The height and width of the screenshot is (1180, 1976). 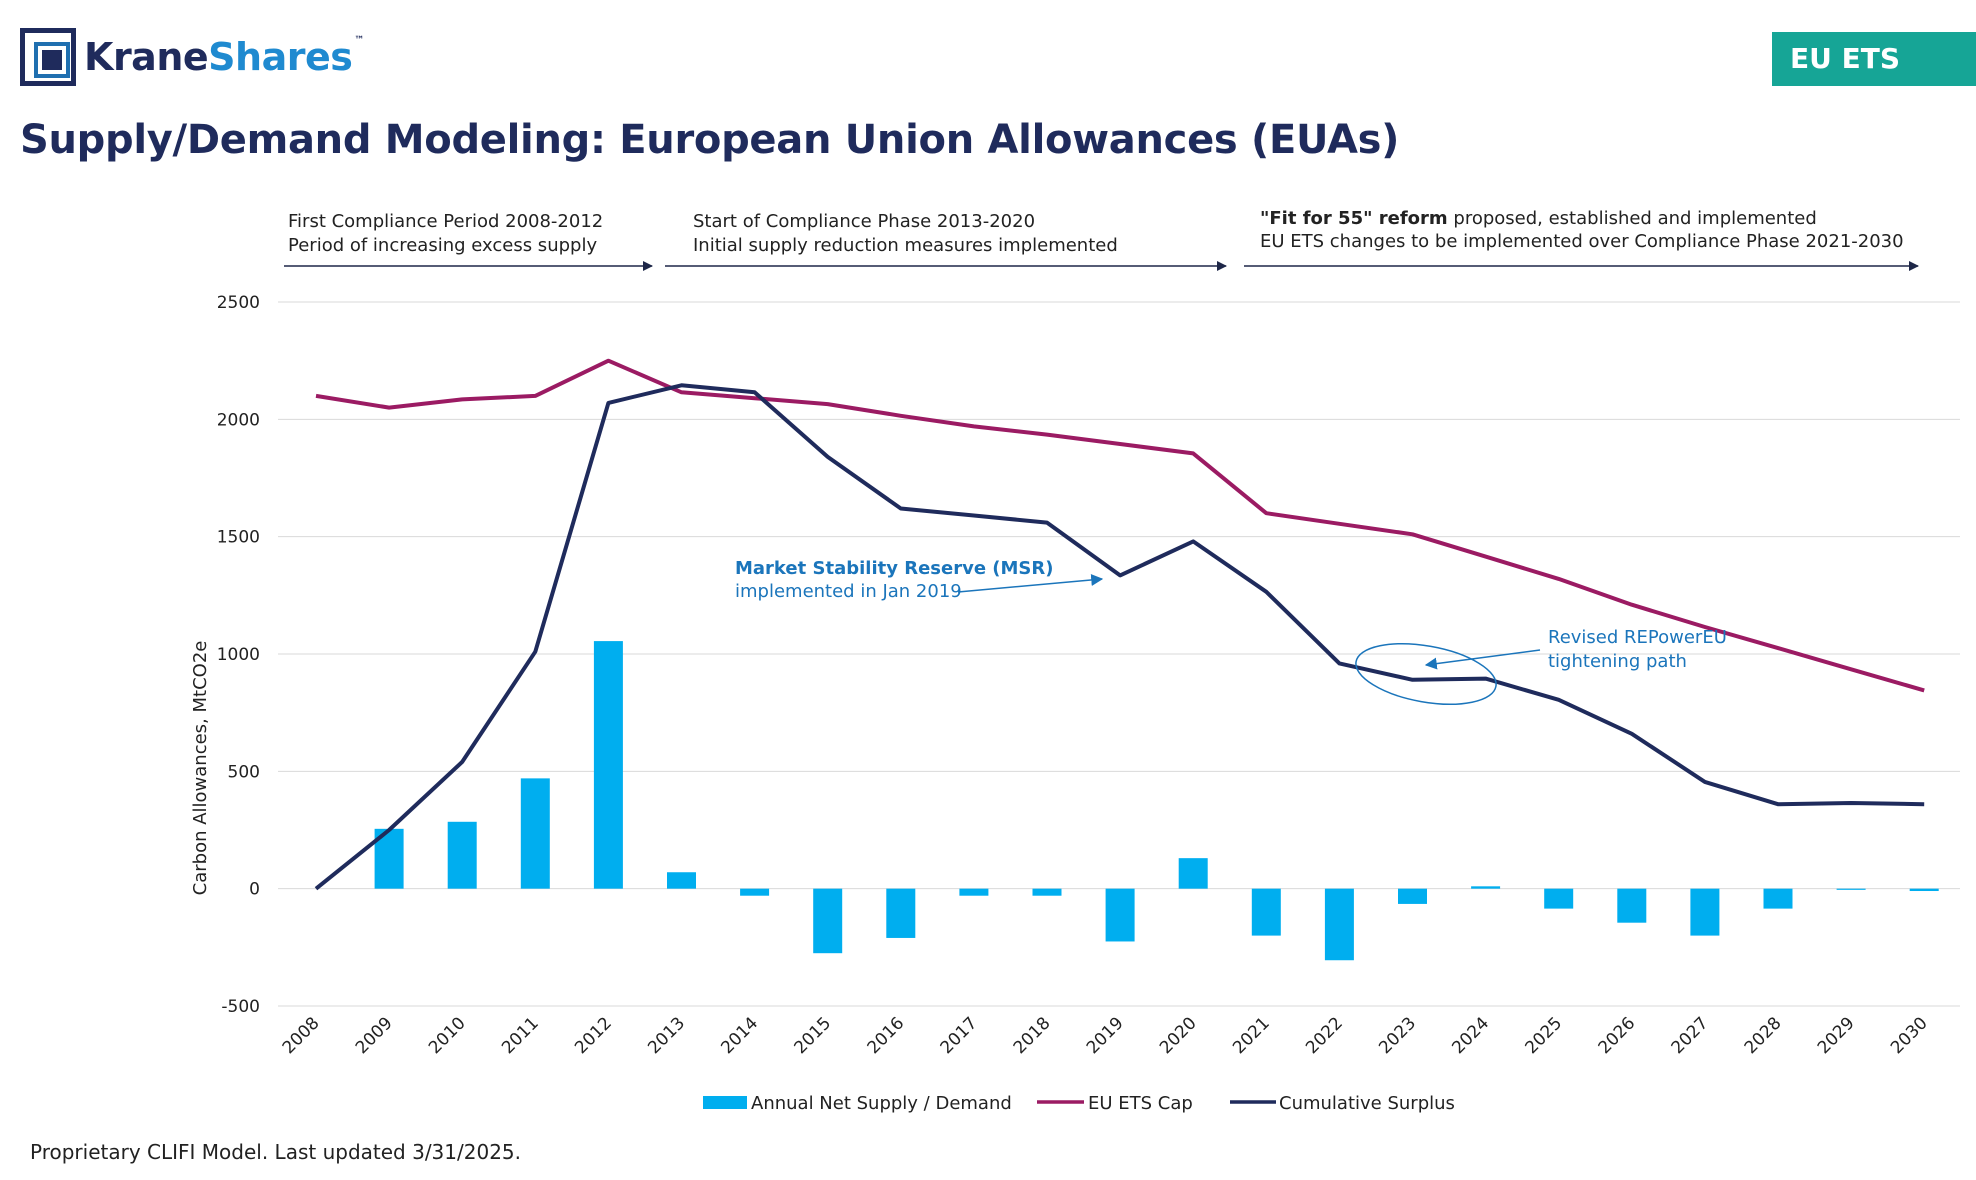 What do you see at coordinates (1874, 59) in the screenshot?
I see `eu-ets-badge: EU ETS` at bounding box center [1874, 59].